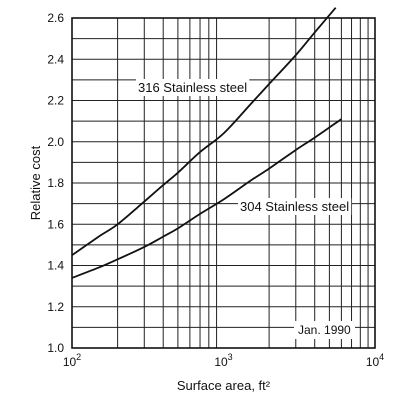 Image resolution: width=400 pixels, height=404 pixels. What do you see at coordinates (375, 360) in the screenshot?
I see `x-tick-label: 10⁴` at bounding box center [375, 360].